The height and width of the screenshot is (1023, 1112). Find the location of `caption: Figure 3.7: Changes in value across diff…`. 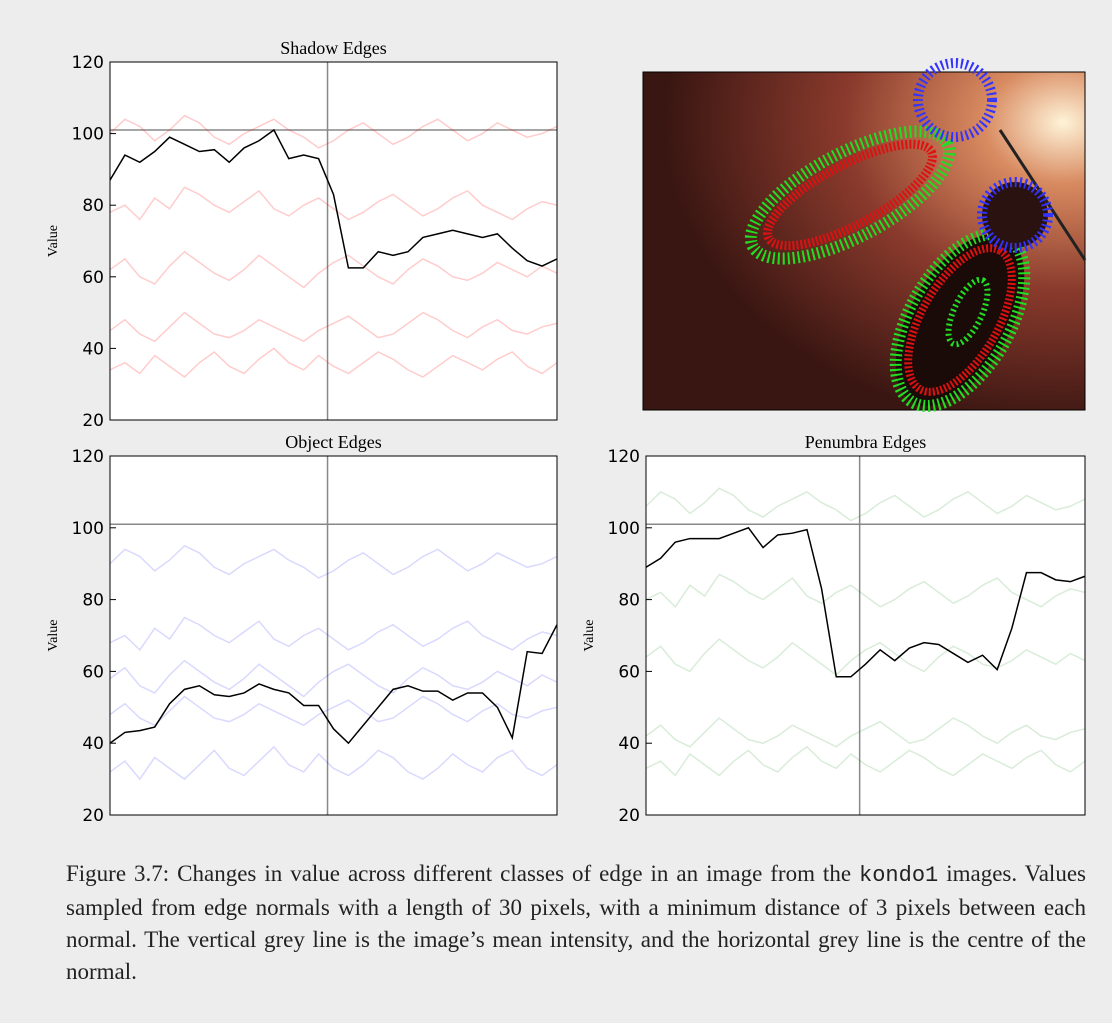

caption: Figure 3.7: Changes in value across diff… is located at coordinates (576, 923).